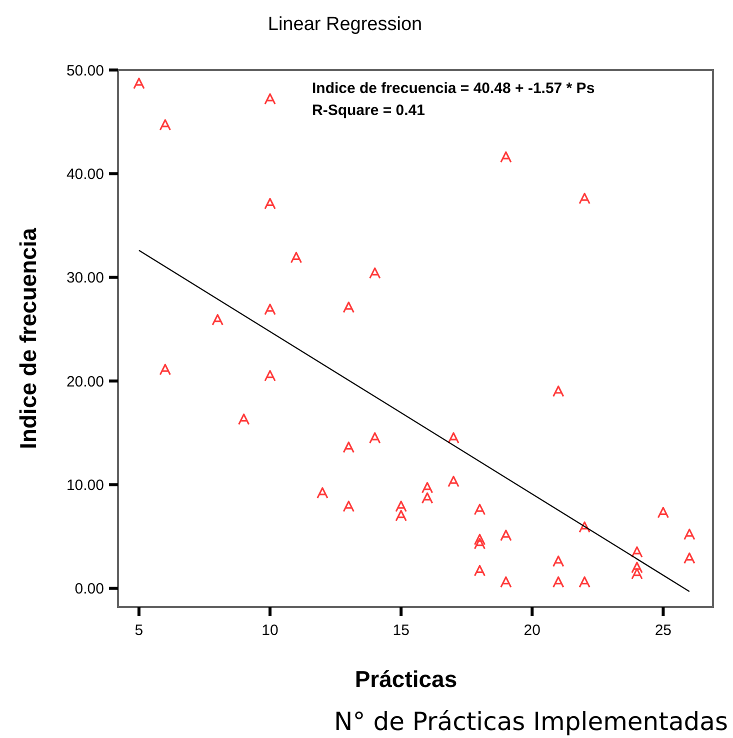 The height and width of the screenshot is (738, 733). I want to click on y-tick-label: 50.00, so click(85, 71).